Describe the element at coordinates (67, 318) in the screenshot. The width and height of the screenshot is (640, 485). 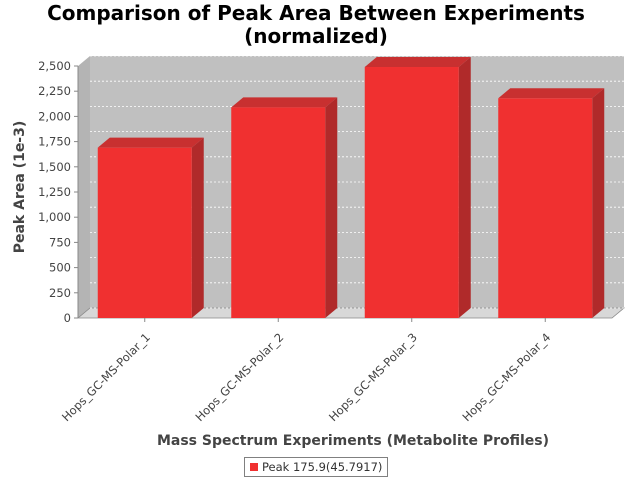
I see `y-tick-label: 0` at that location.